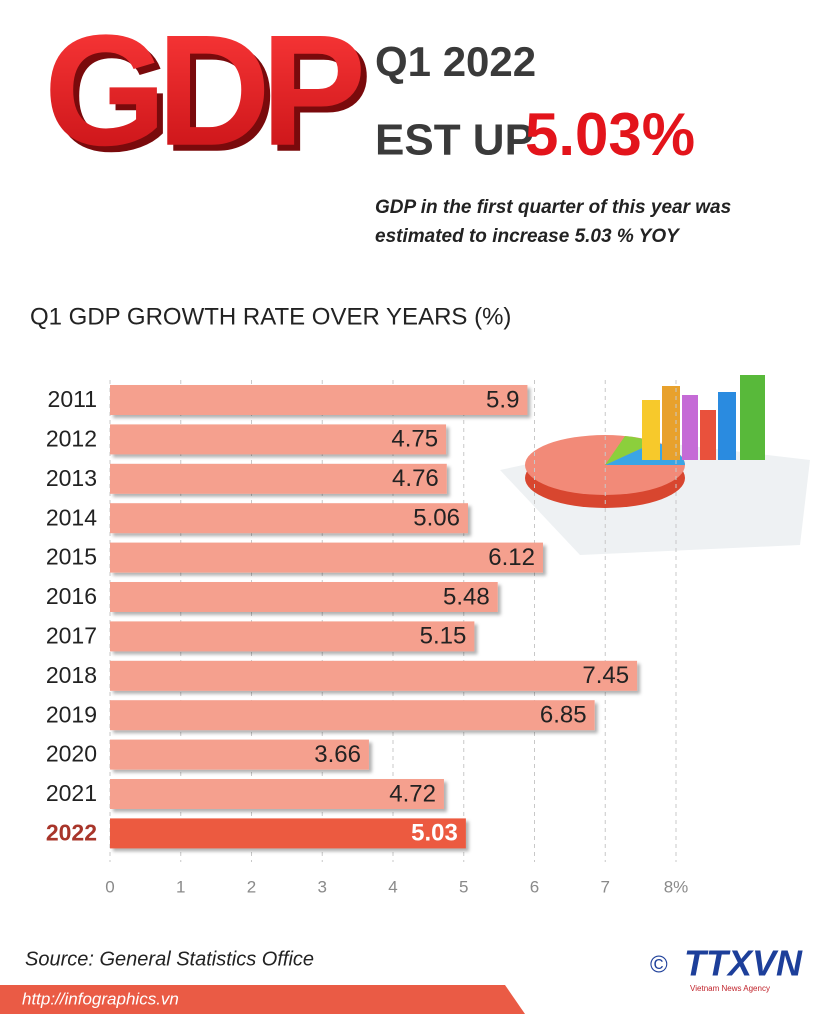 This screenshot has height=1014, width=825. What do you see at coordinates (534, 886) in the screenshot?
I see `x-tick-label: 6` at bounding box center [534, 886].